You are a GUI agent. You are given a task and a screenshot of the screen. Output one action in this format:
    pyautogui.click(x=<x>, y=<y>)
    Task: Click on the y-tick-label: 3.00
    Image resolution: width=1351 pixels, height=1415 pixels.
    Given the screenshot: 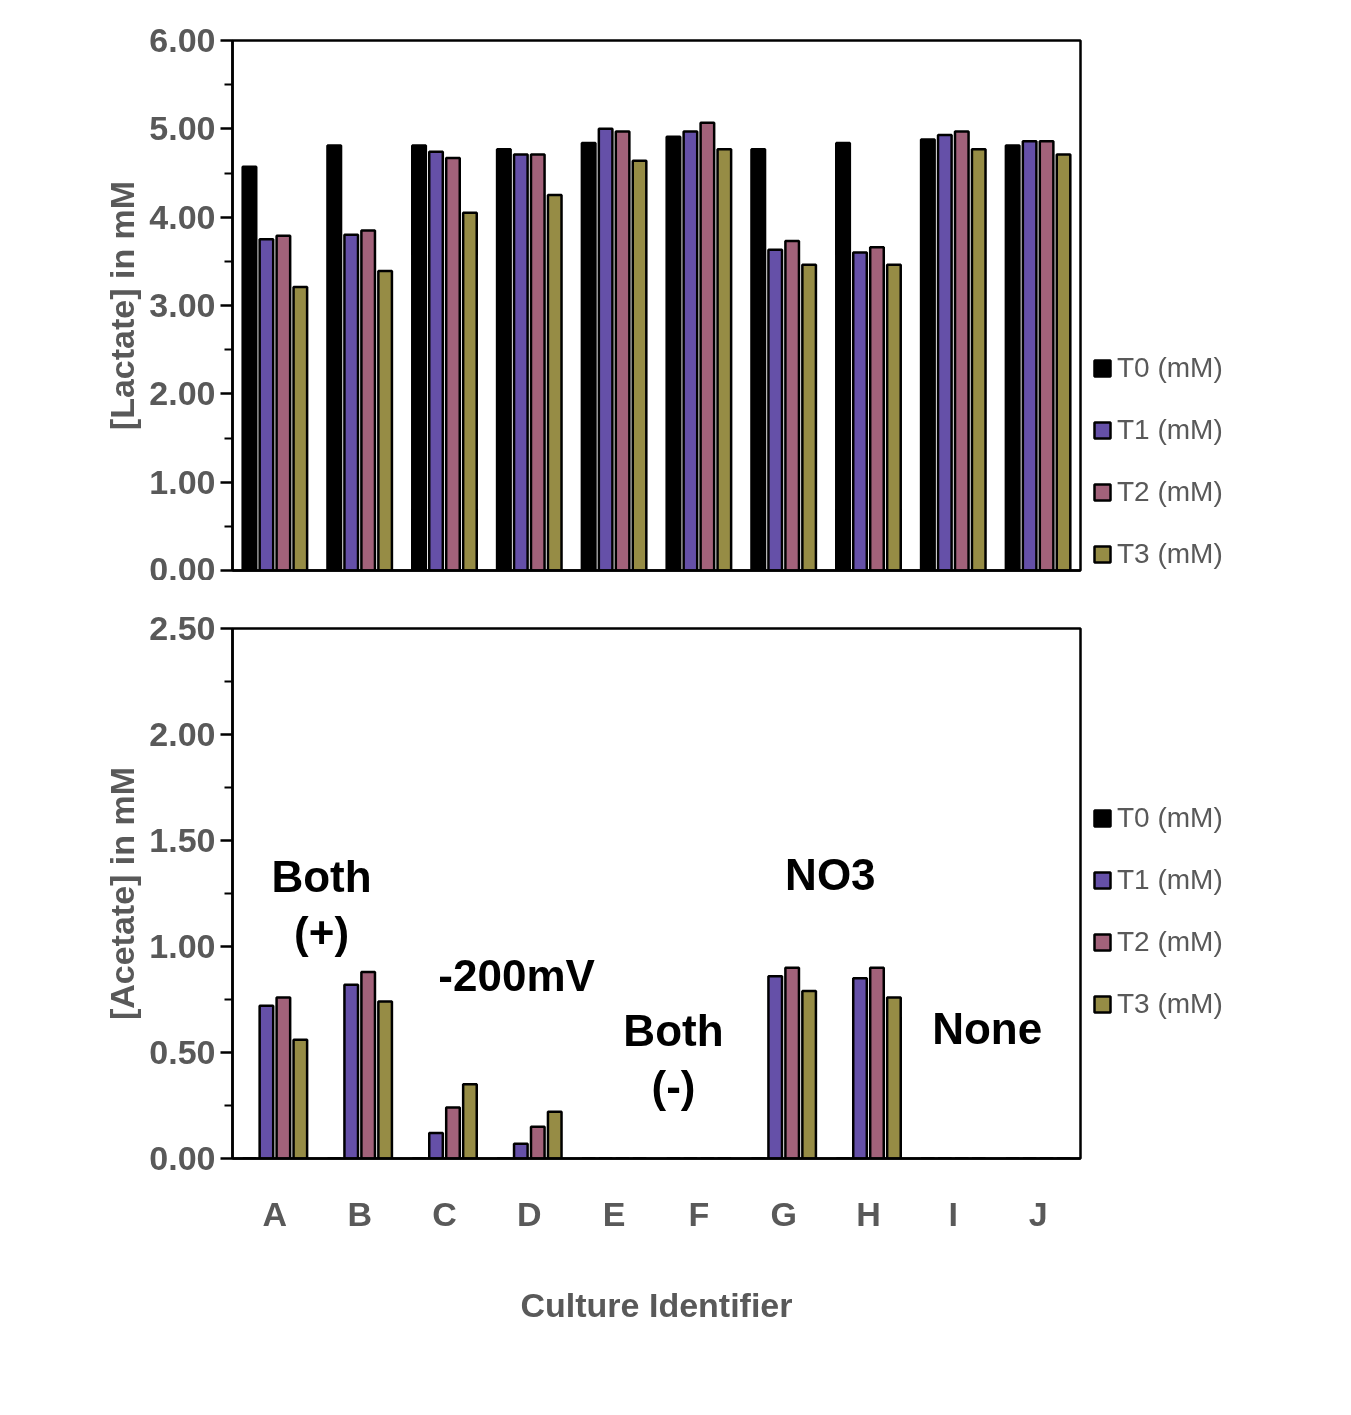 What is the action you would take?
    pyautogui.click(x=182, y=305)
    